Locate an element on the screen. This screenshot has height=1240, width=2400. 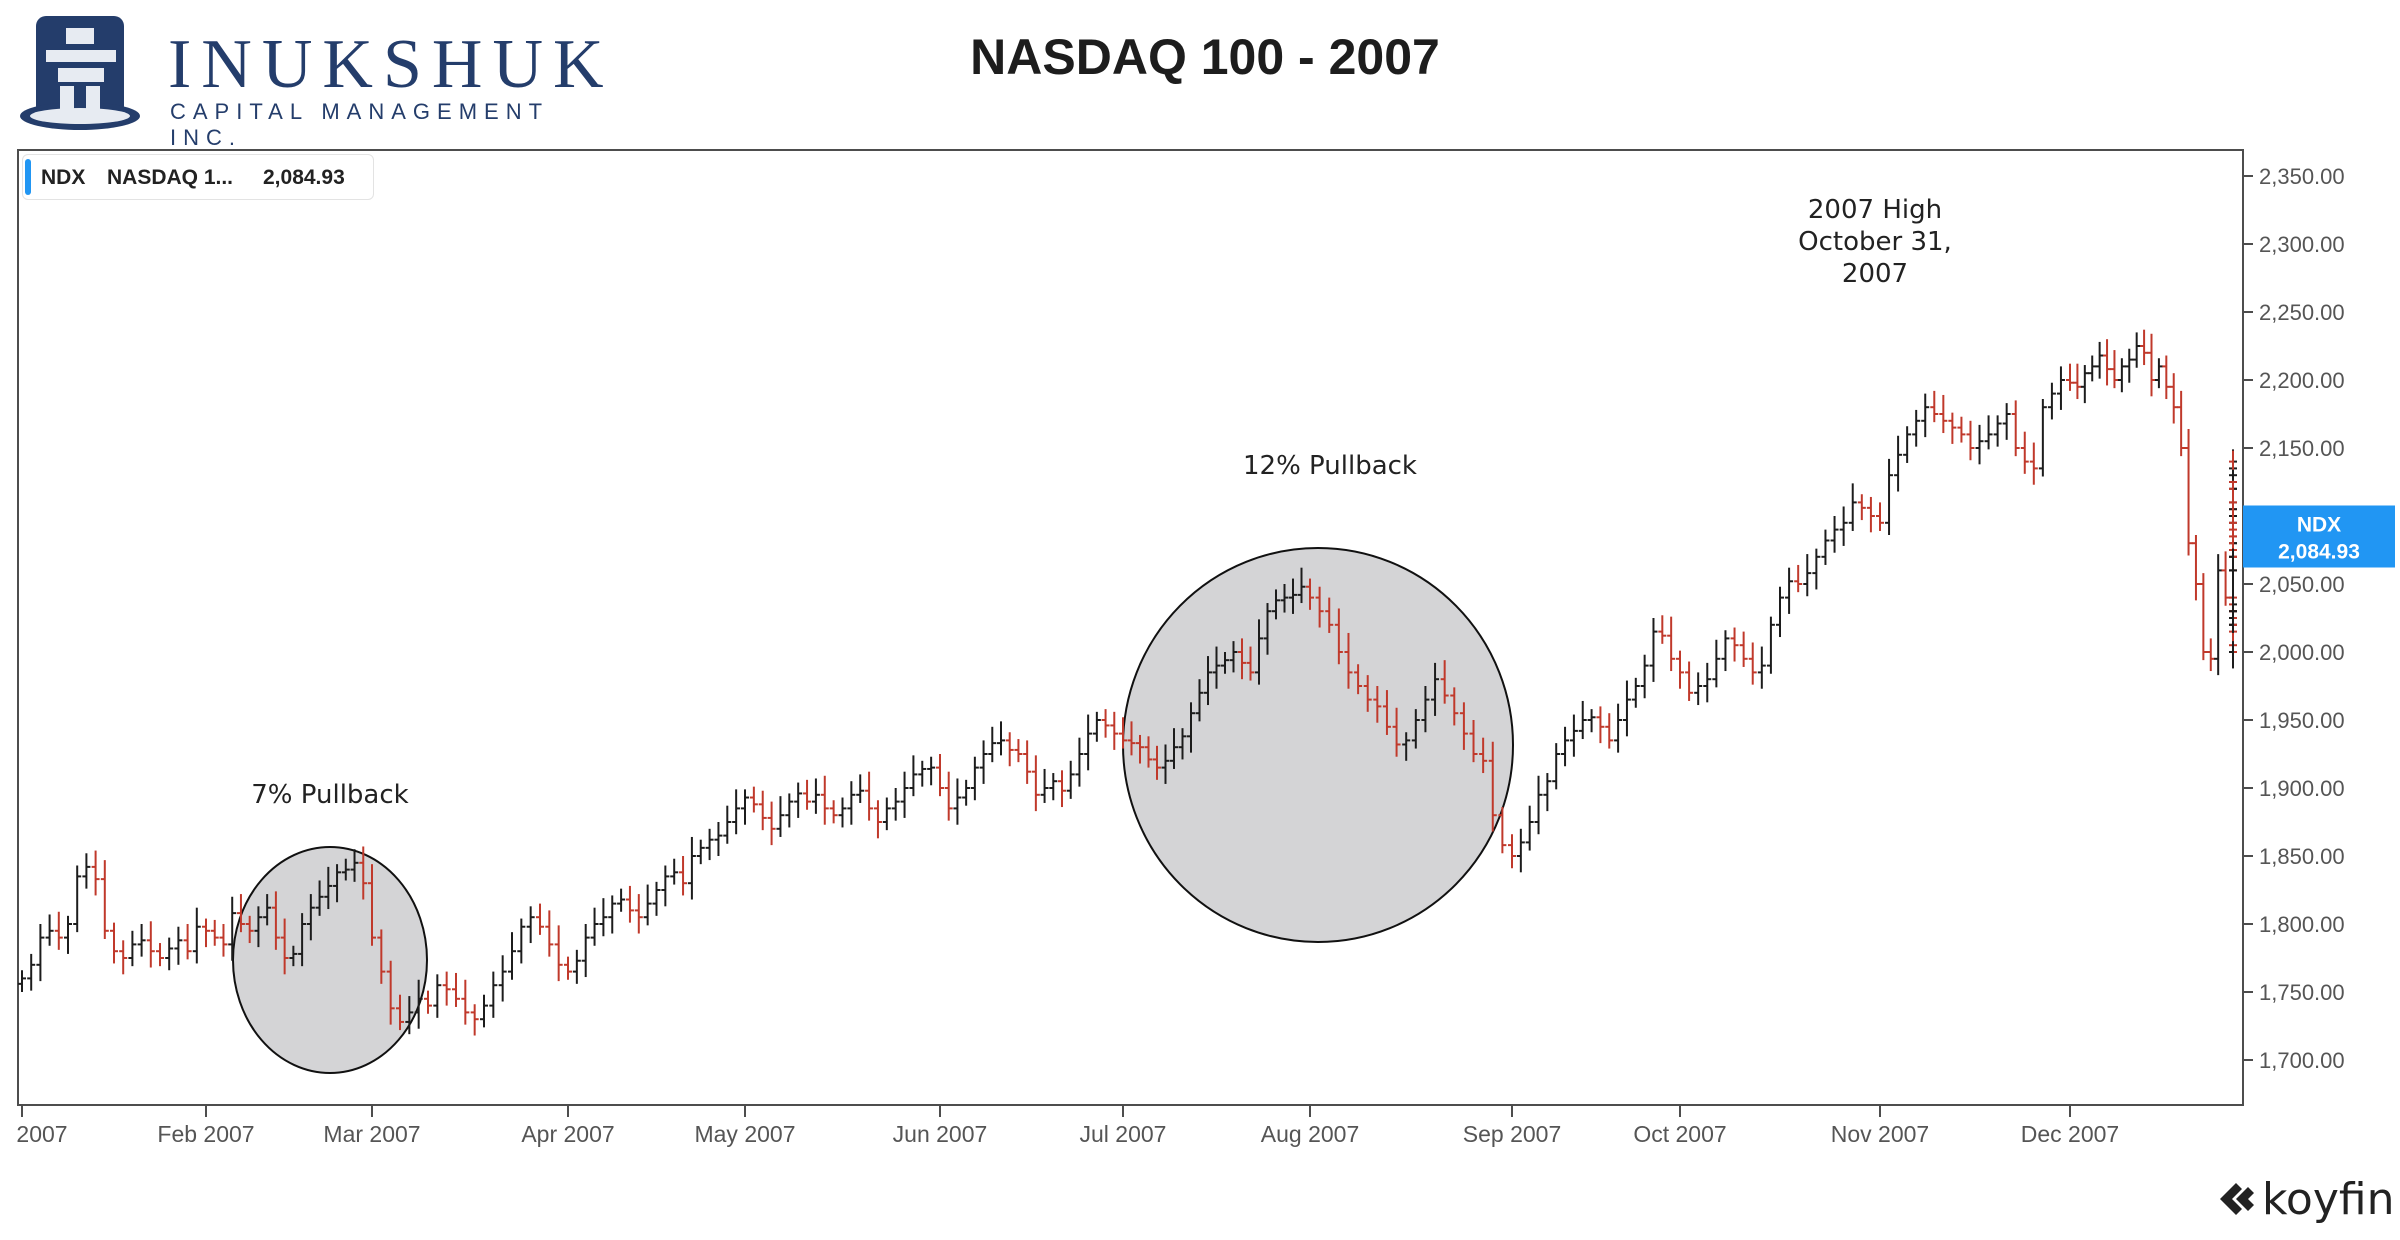
legend: NDX NASDAQ 1... 2,084.93 is located at coordinates (198, 177).